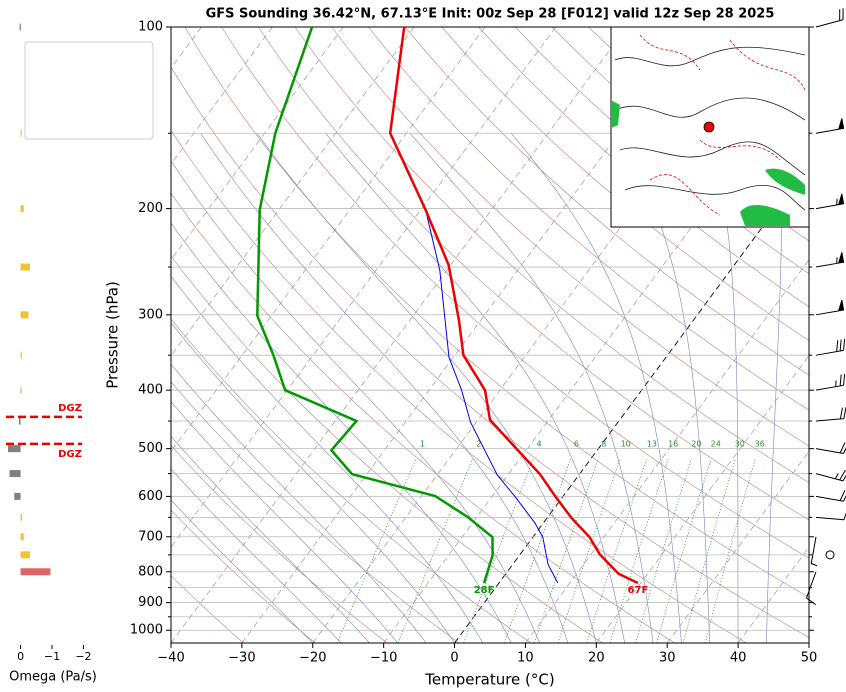  Describe the element at coordinates (89, 90) in the screenshot. I see `legend` at that location.